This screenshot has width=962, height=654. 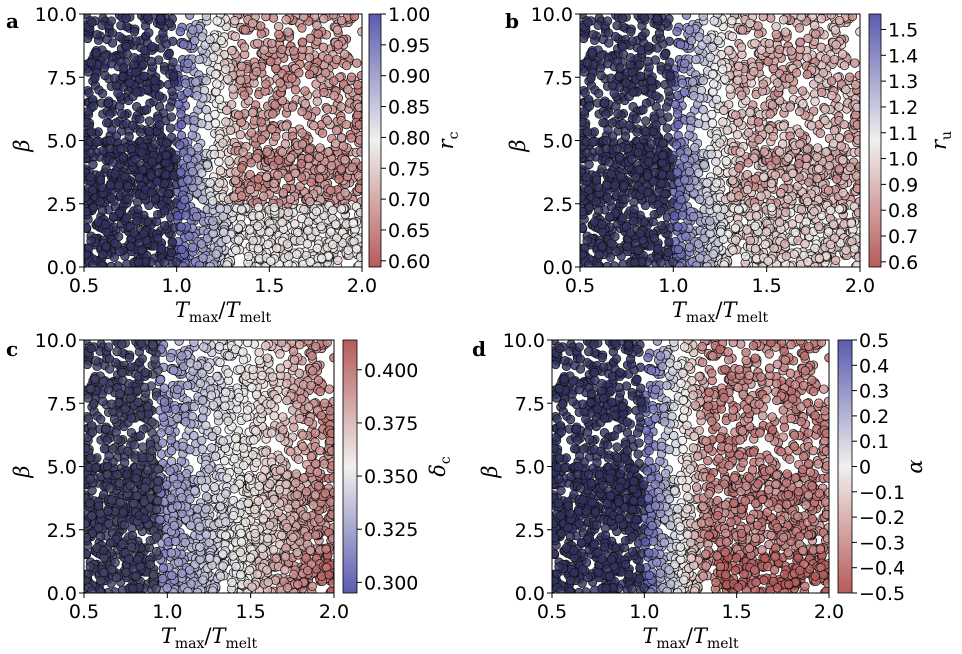 What do you see at coordinates (409, 169) in the screenshot?
I see `colorbar-tick-label: 0.75` at bounding box center [409, 169].